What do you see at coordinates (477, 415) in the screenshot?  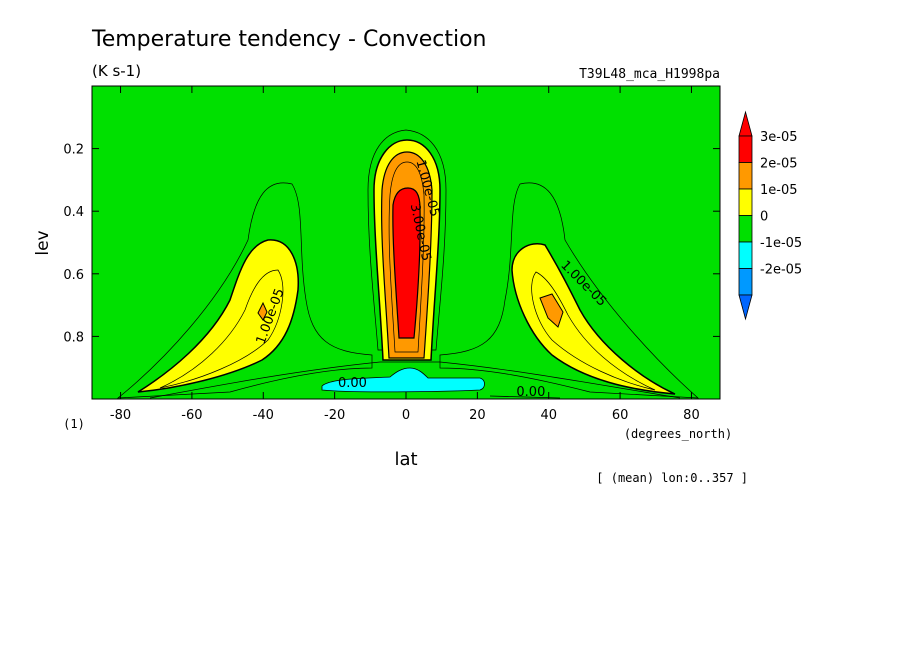 I see `x-tick-label: 20` at bounding box center [477, 415].